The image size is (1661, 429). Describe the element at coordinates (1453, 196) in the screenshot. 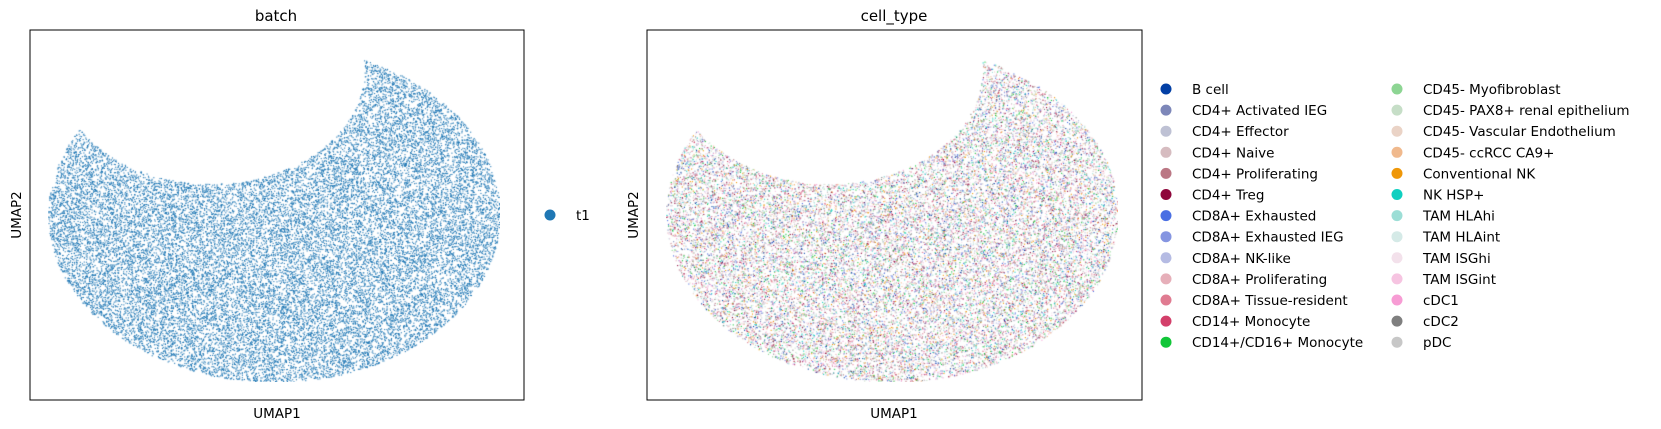

I see `legend-label: NK HSP+` at that location.